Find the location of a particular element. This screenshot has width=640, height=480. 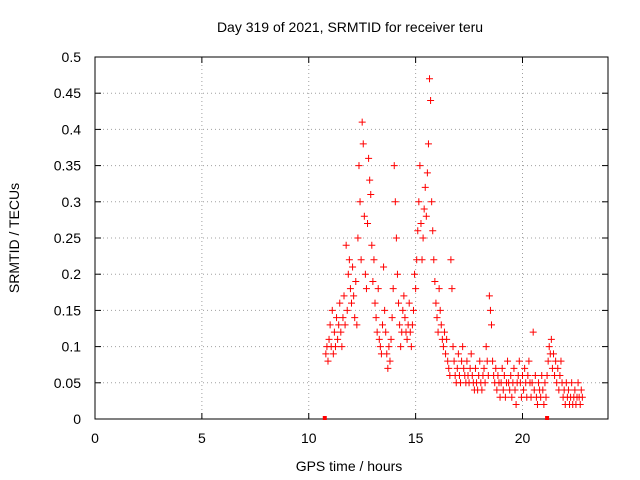

x-axis-label: GPS time / hours is located at coordinates (349, 466).